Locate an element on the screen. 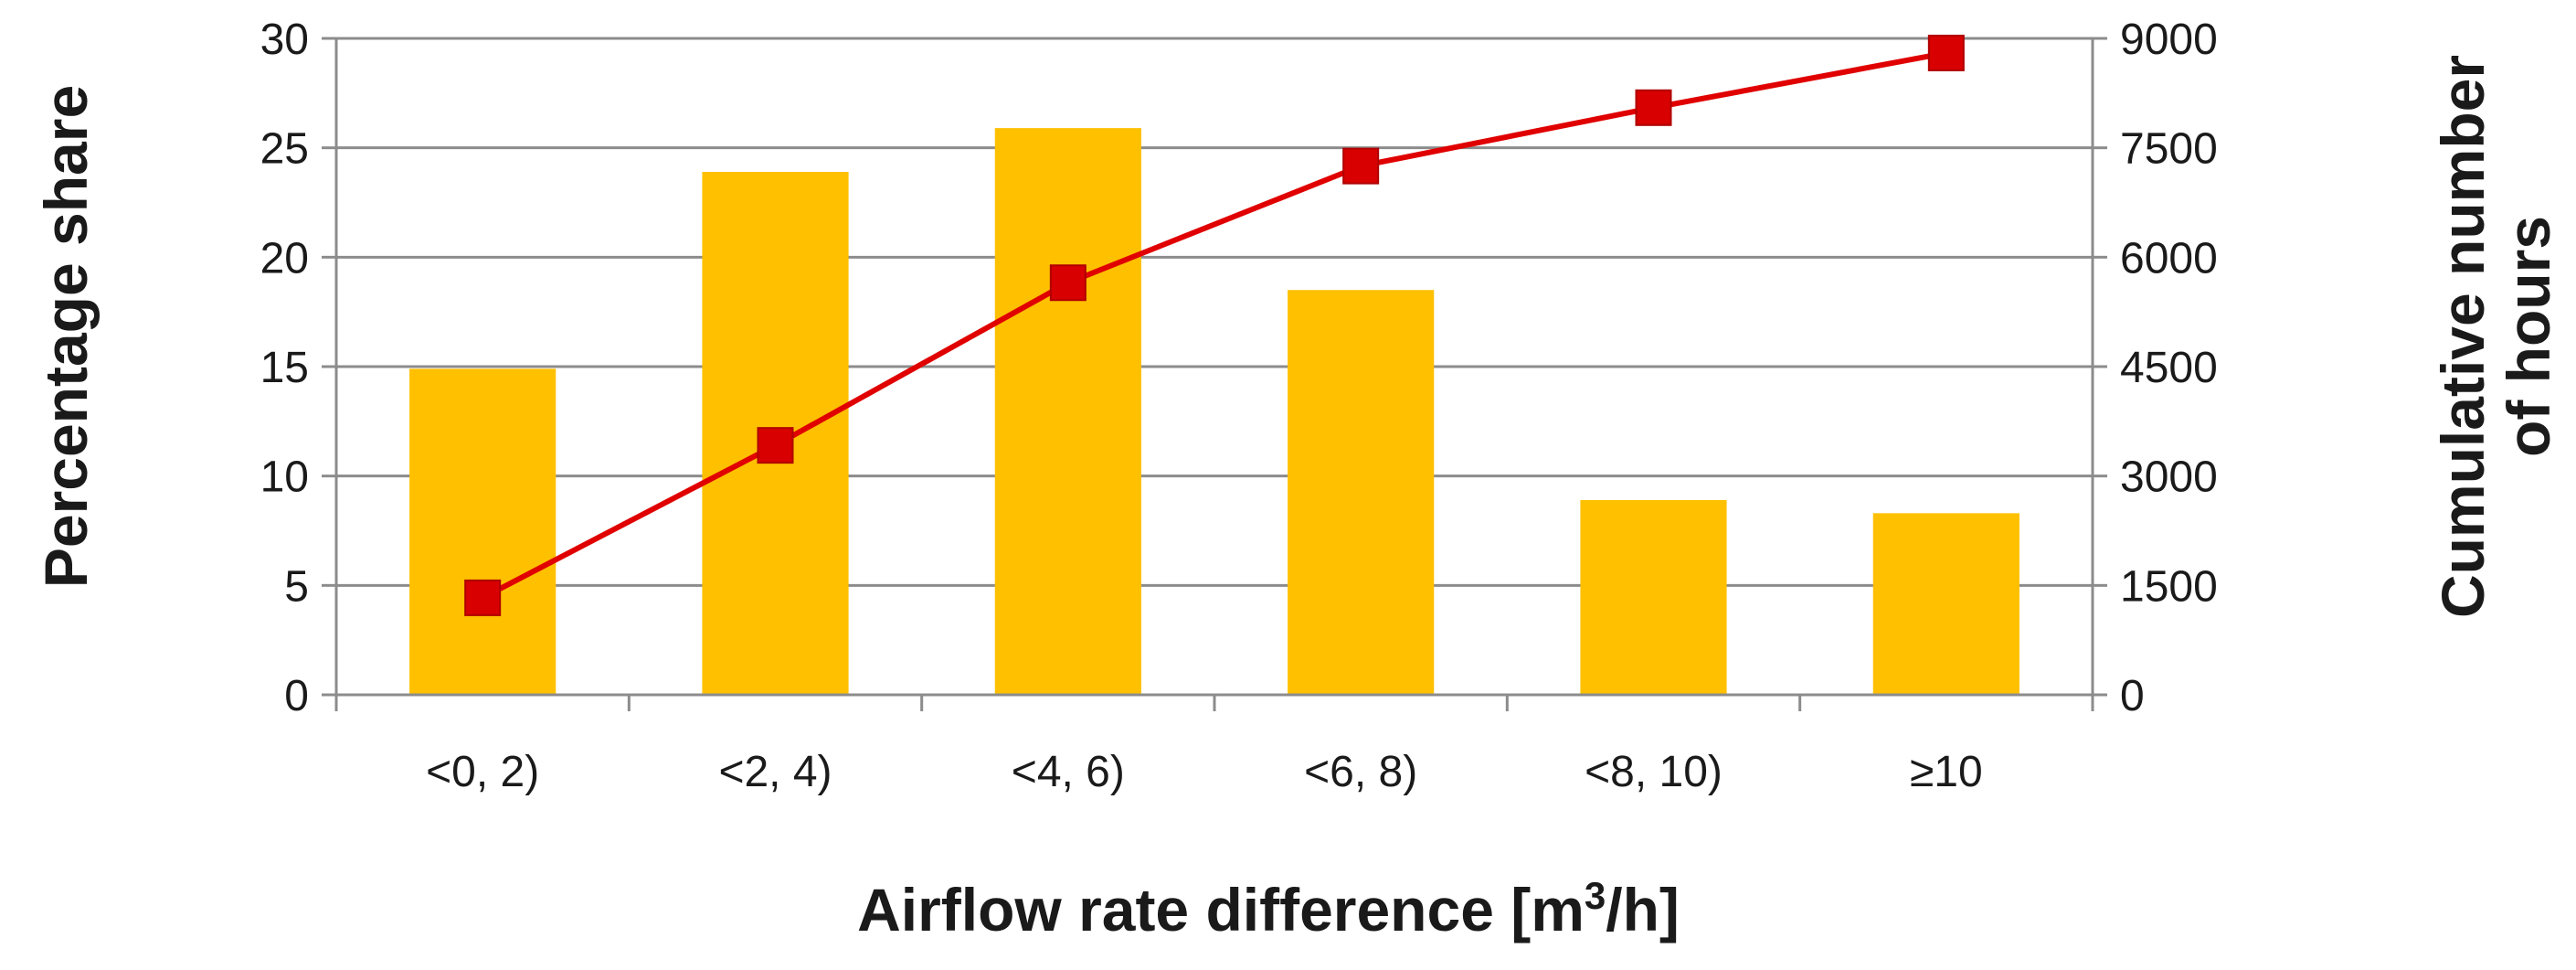  left-tick-label: 15 is located at coordinates (284, 368).